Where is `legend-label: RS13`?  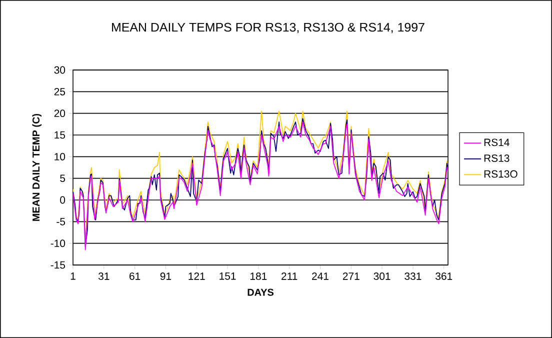
legend-label: RS13 is located at coordinates (497, 158).